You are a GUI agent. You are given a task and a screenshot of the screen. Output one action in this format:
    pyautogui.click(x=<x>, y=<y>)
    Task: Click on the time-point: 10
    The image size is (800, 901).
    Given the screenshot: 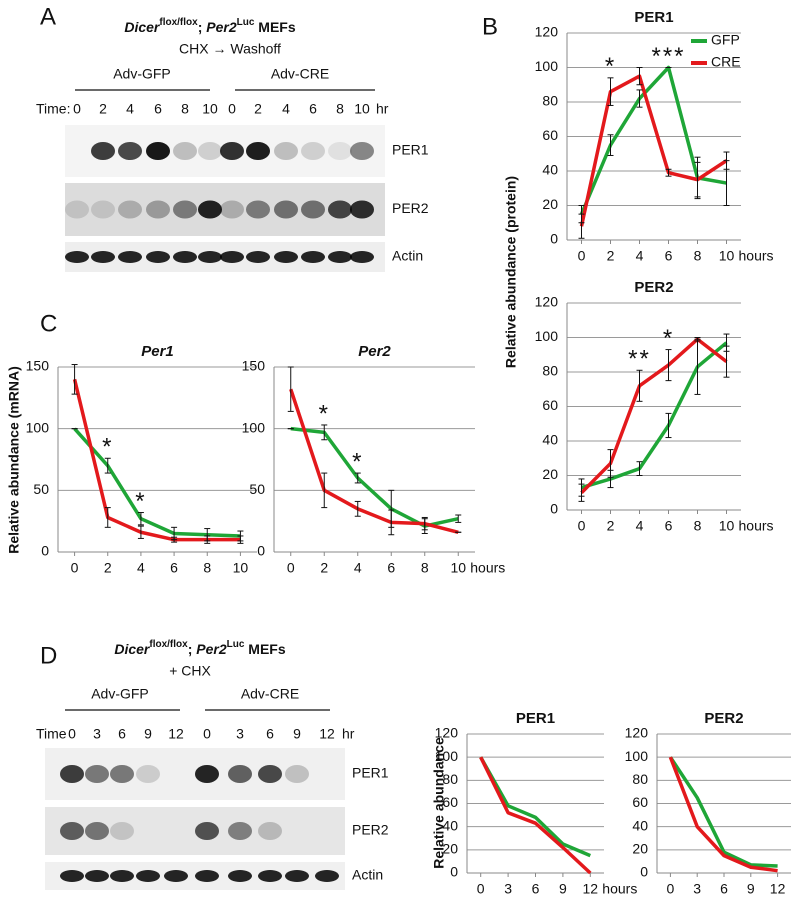 What is the action you would take?
    pyautogui.click(x=362, y=109)
    